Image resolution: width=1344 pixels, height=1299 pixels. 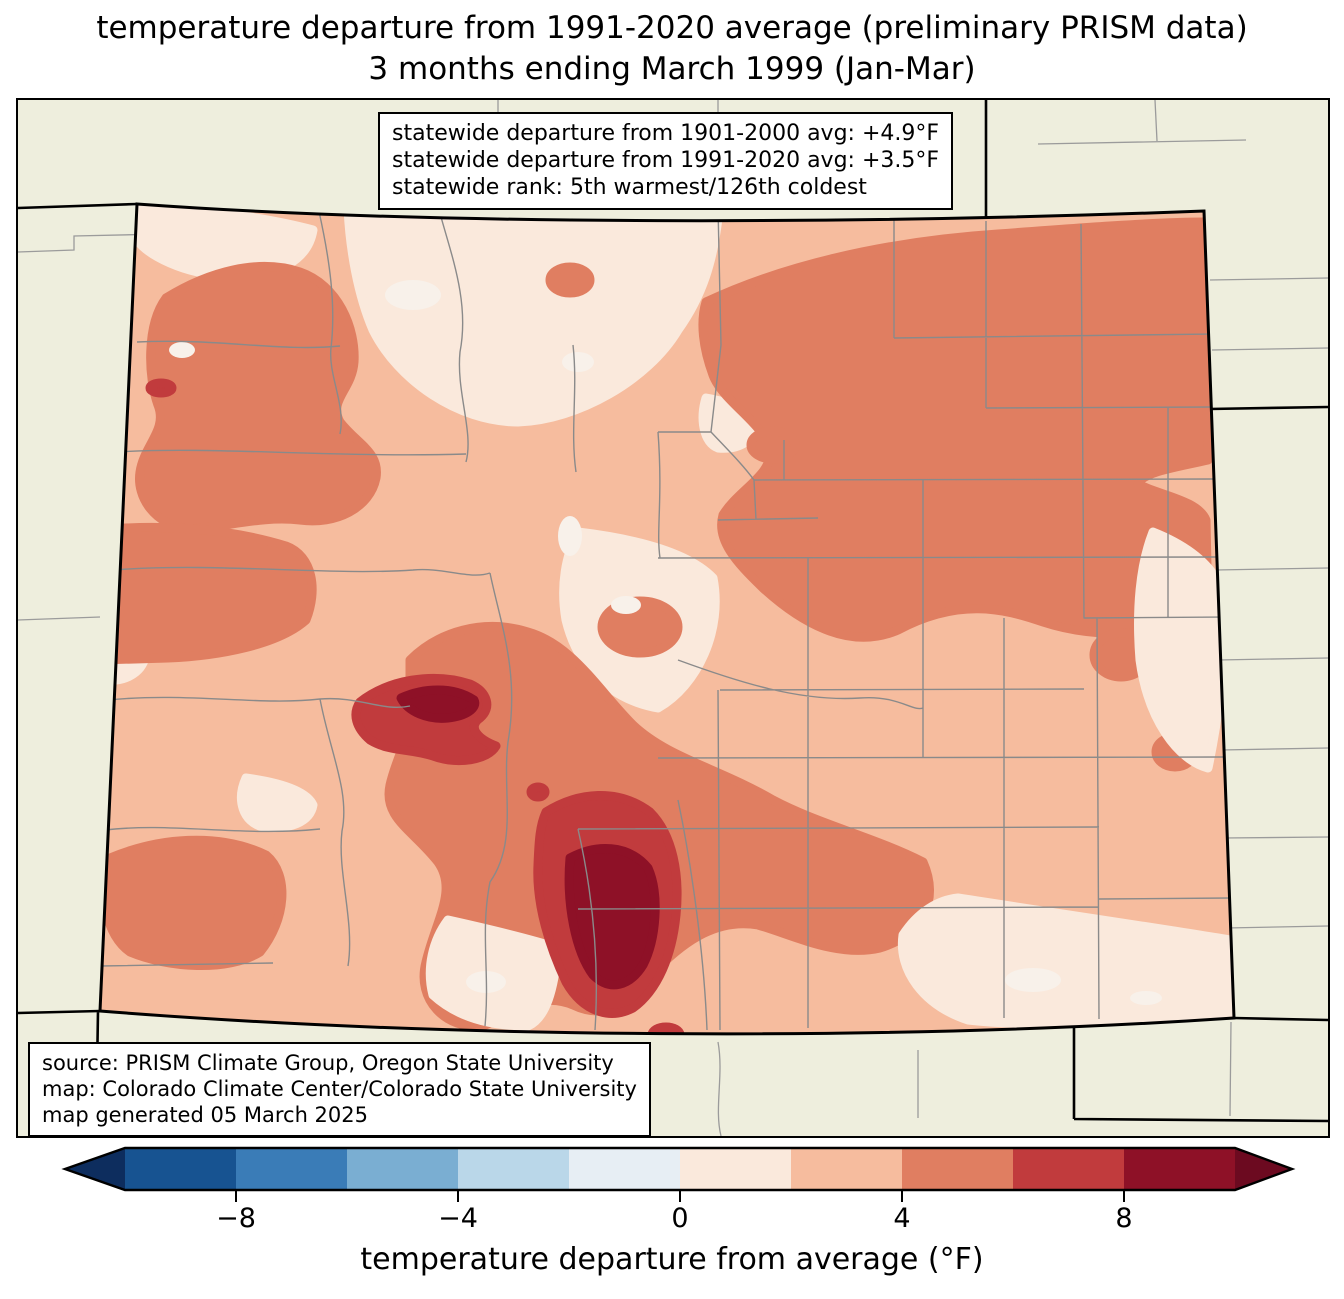 What do you see at coordinates (902, 1218) in the screenshot?
I see `colorbar-tick-label-4: 4` at bounding box center [902, 1218].